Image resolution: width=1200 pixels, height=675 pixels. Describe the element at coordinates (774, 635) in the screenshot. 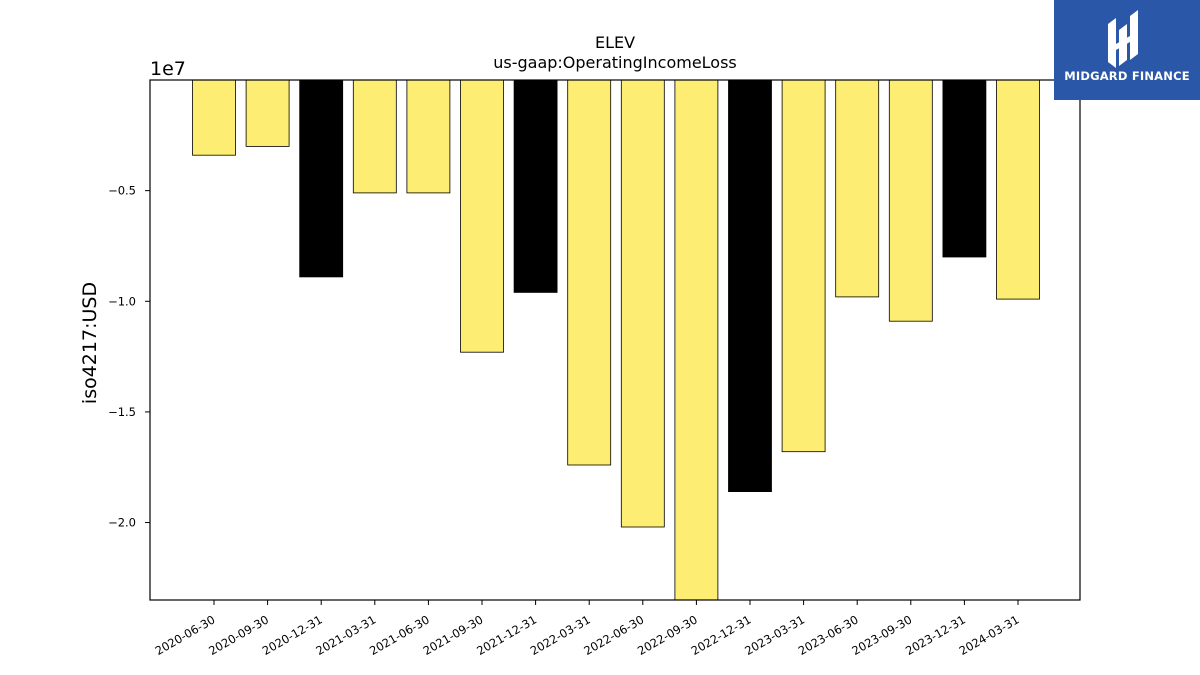

I see `x-tick-label: 2023-03-31` at that location.